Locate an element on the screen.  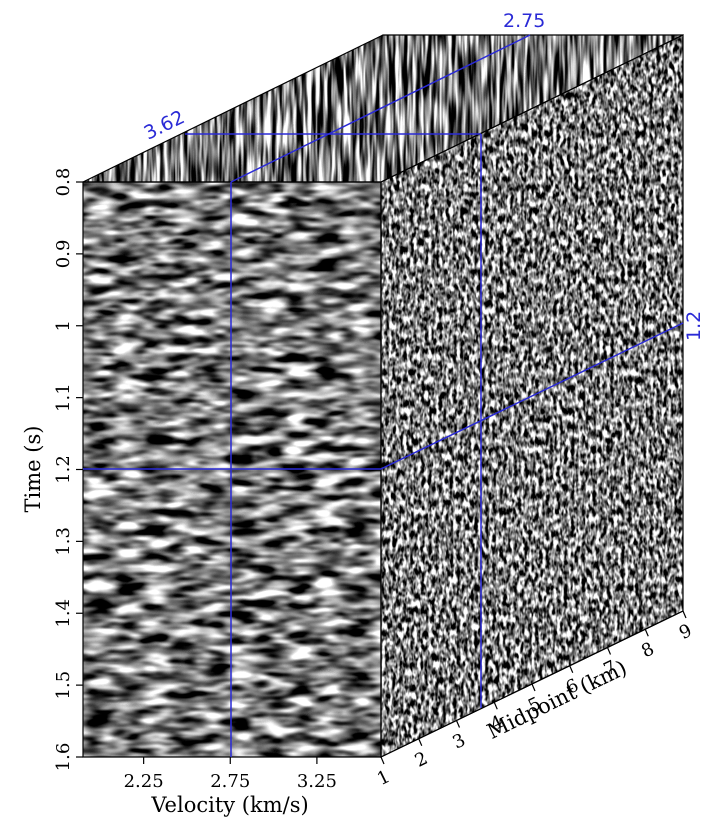
velocity-tick-label: 2.25 is located at coordinates (144, 781).